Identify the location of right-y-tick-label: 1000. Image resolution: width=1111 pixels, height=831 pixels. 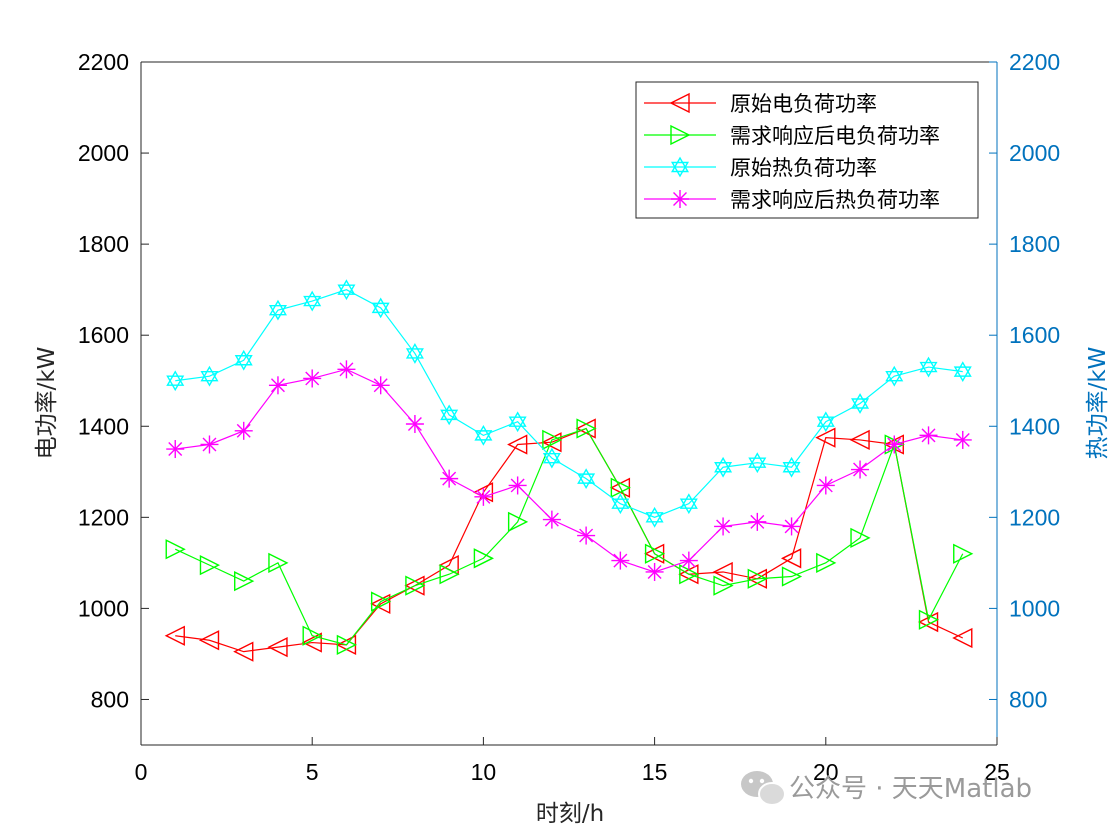
(1034, 608).